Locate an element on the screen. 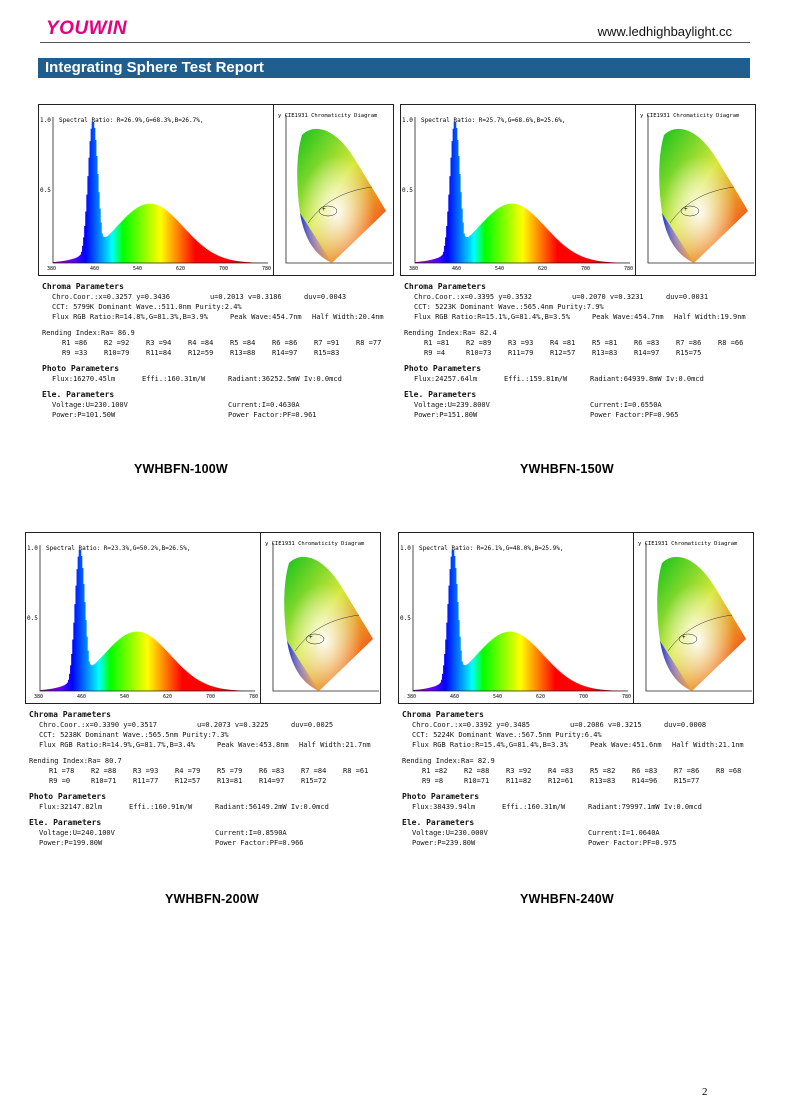  website-url: www.ledhighbaylight.cc is located at coordinates (664, 31).